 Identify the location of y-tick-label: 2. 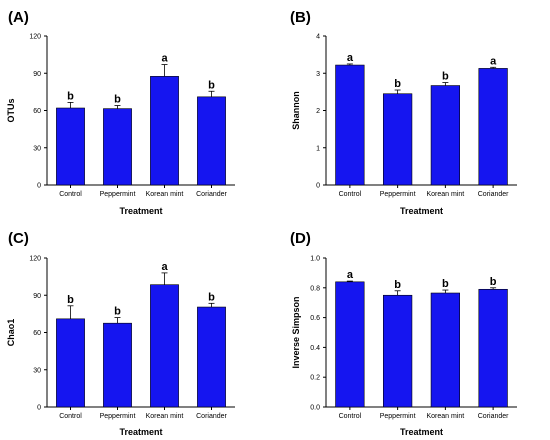
(318, 111).